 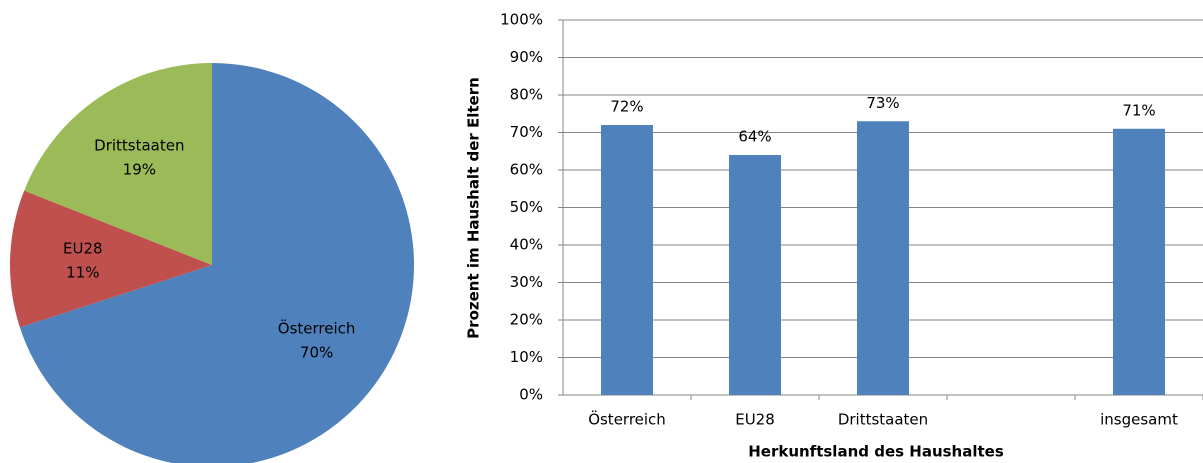 What do you see at coordinates (317, 327) in the screenshot?
I see `slice-label: Österreich` at bounding box center [317, 327].